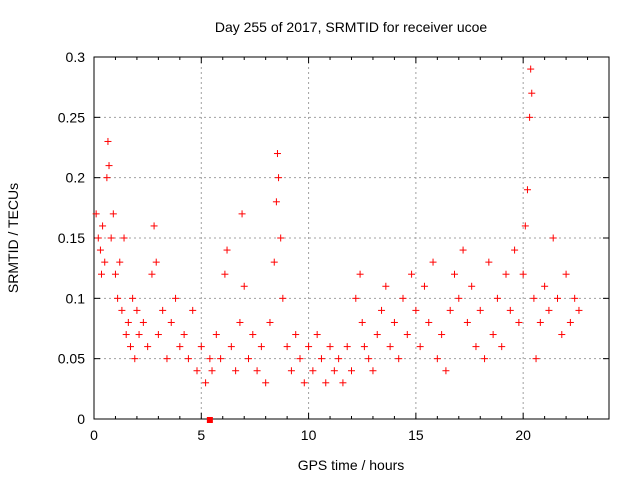  I want to click on y-tick-label: 0, so click(81, 419).